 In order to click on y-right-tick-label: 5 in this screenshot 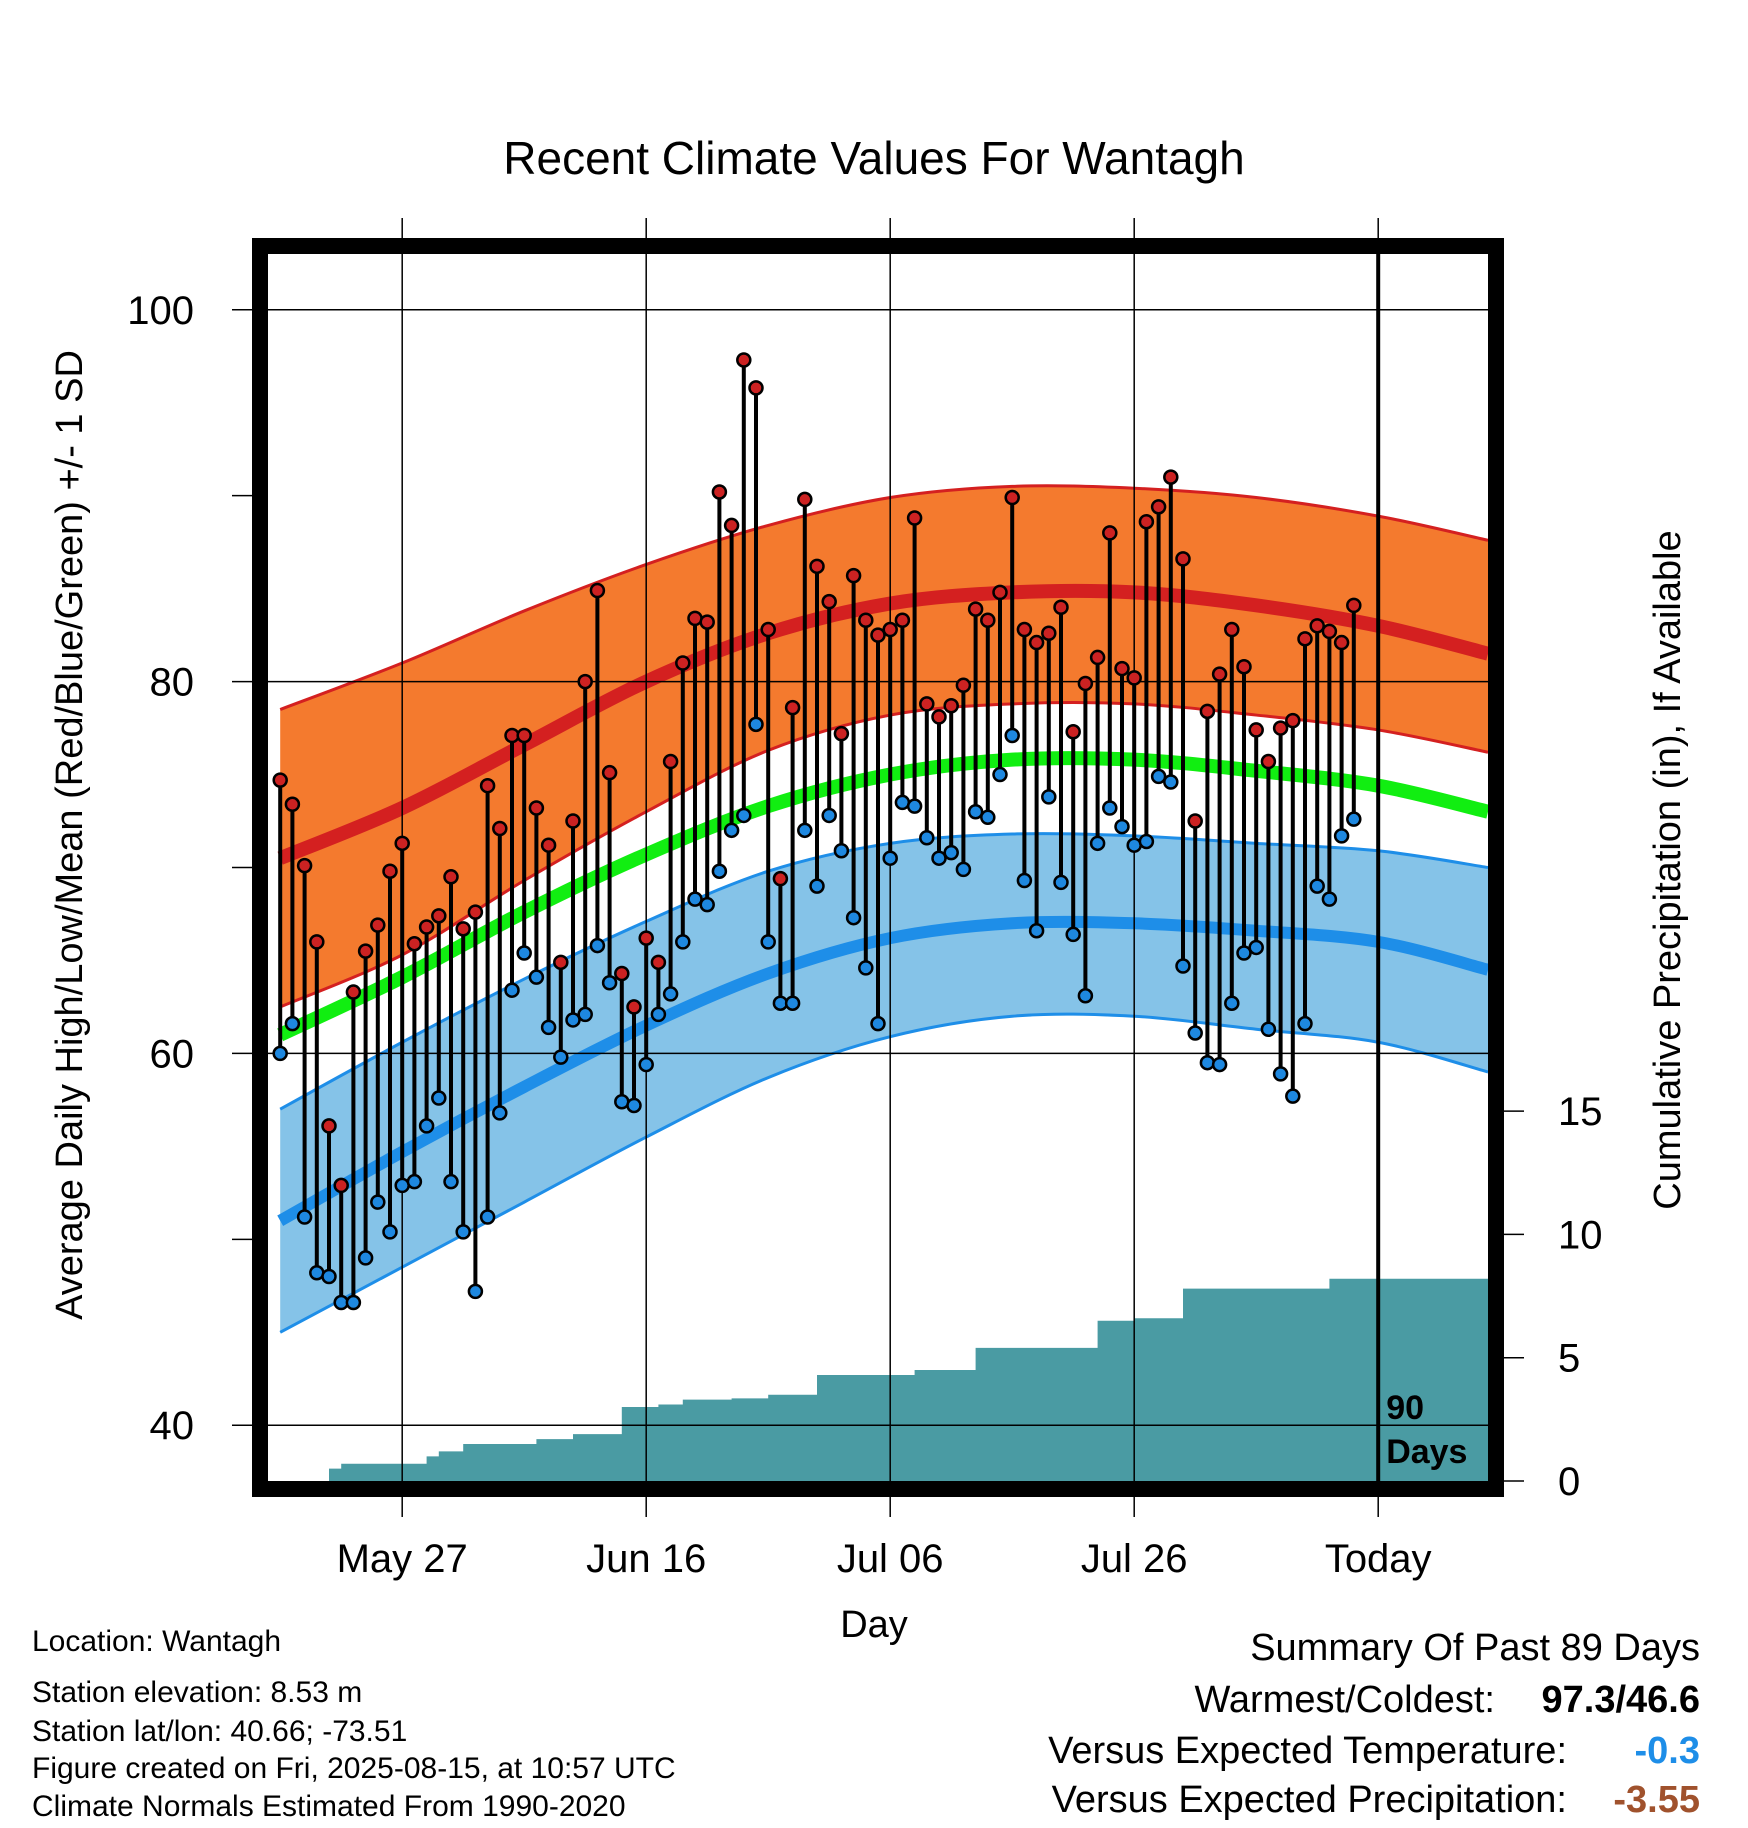, I will do `click(1569, 1359)`.